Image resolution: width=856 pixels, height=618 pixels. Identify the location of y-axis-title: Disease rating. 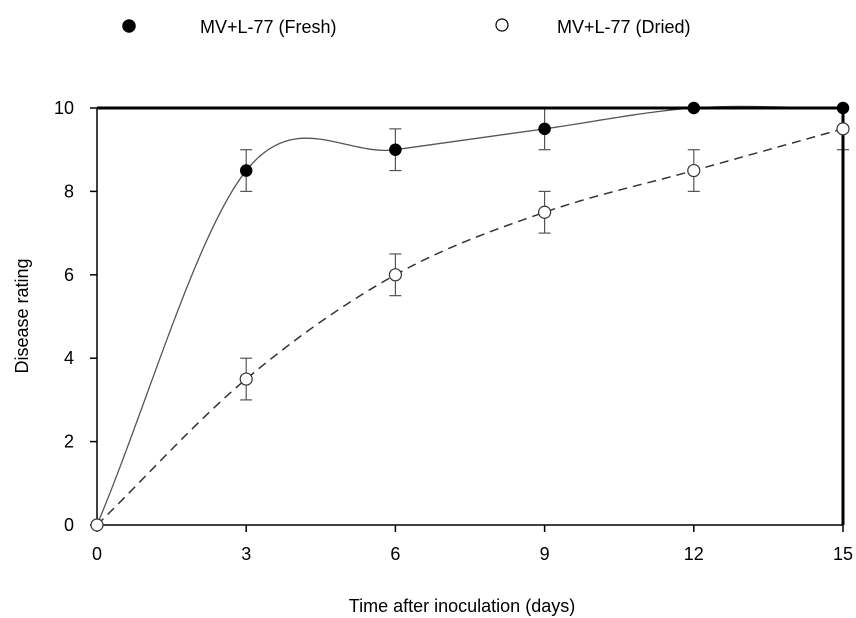
(22, 315).